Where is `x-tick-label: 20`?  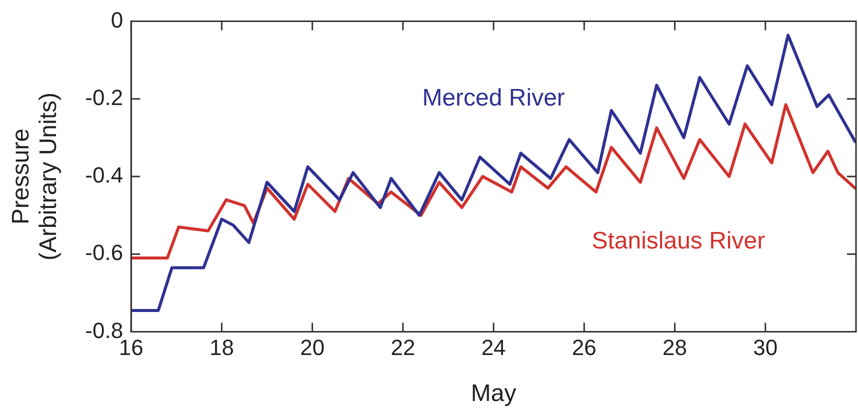 x-tick-label: 20 is located at coordinates (312, 347).